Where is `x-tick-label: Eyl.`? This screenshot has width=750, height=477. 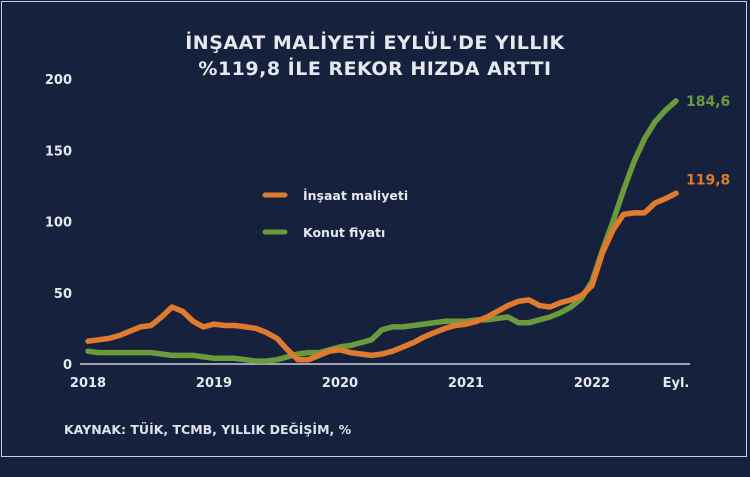 x-tick-label: Eyl. is located at coordinates (676, 383).